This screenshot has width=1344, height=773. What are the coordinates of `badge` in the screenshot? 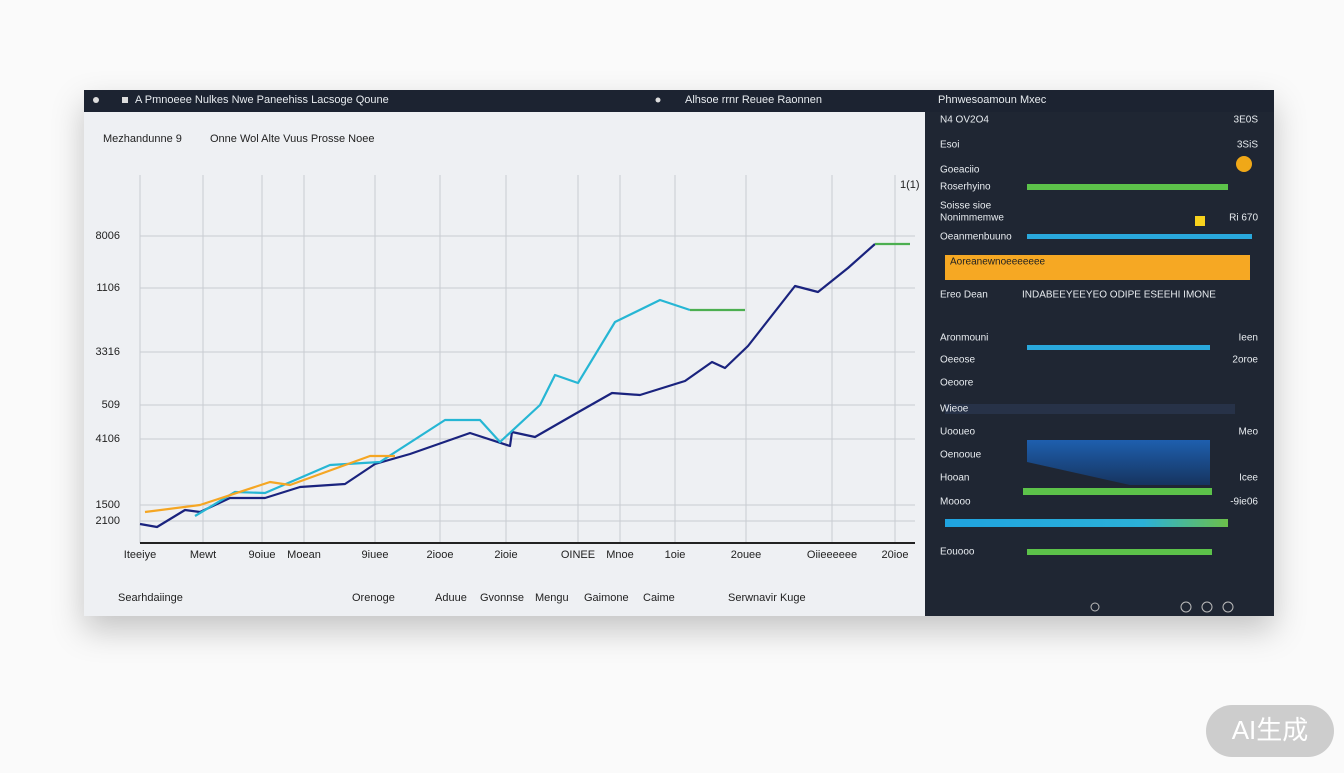 It's located at (1270, 731).